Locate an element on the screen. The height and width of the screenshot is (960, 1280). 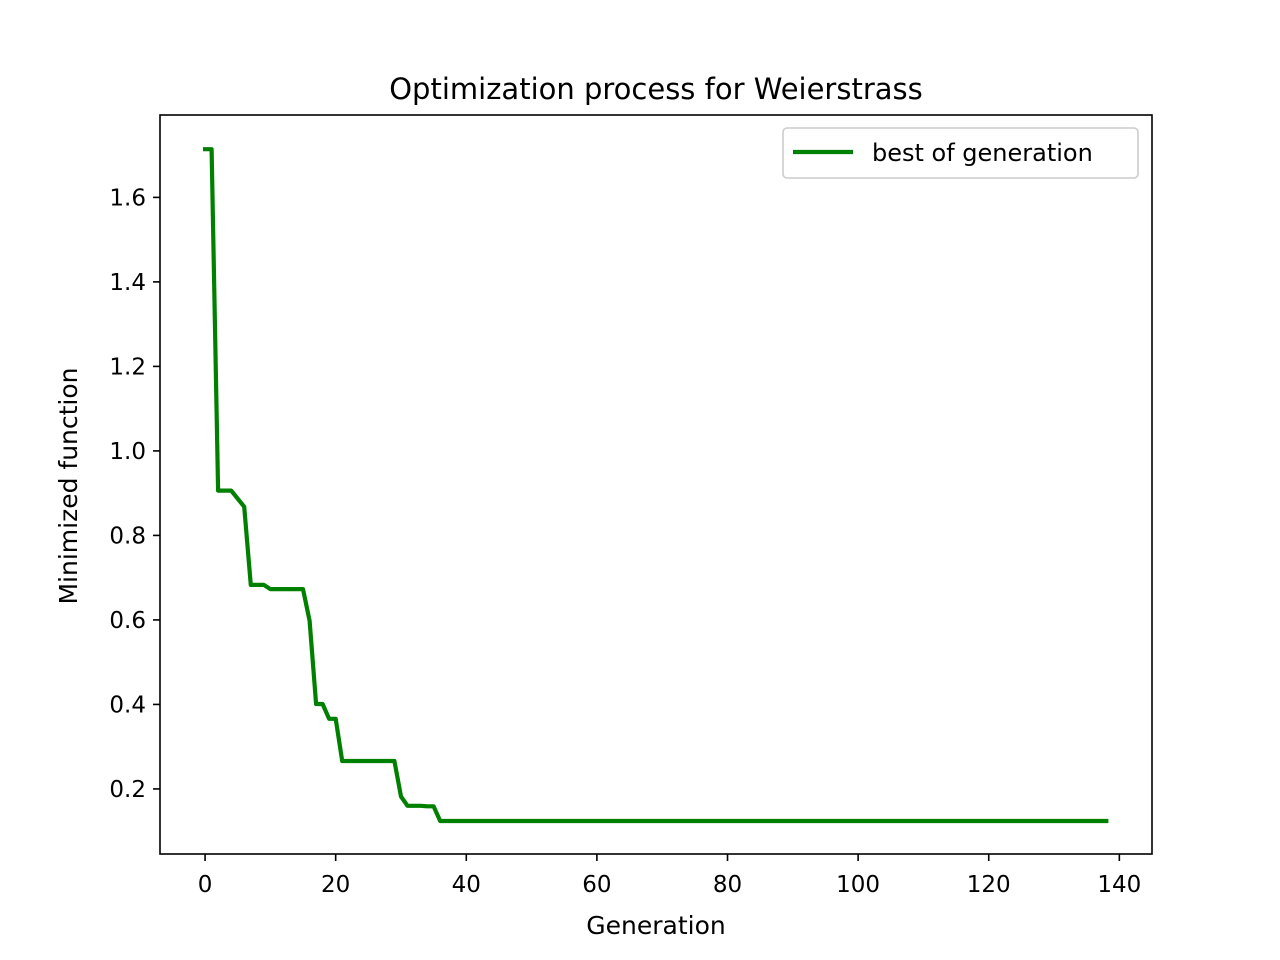
x-tick-label: 140 is located at coordinates (1119, 885).